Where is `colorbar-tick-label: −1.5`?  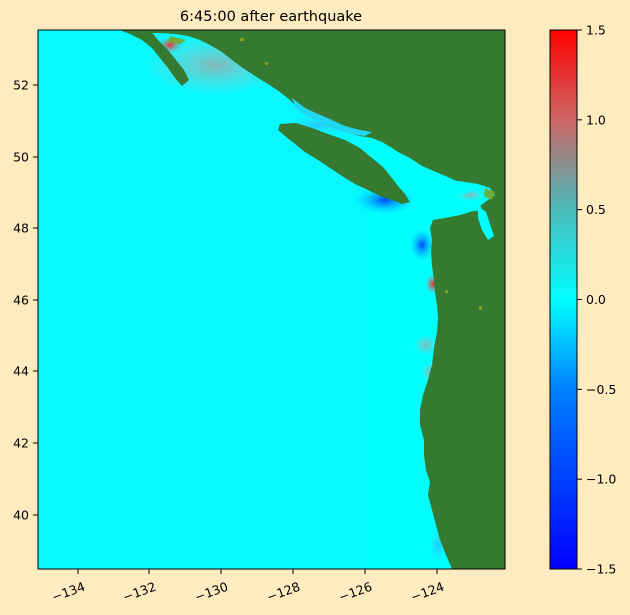 colorbar-tick-label: −1.5 is located at coordinates (601, 569).